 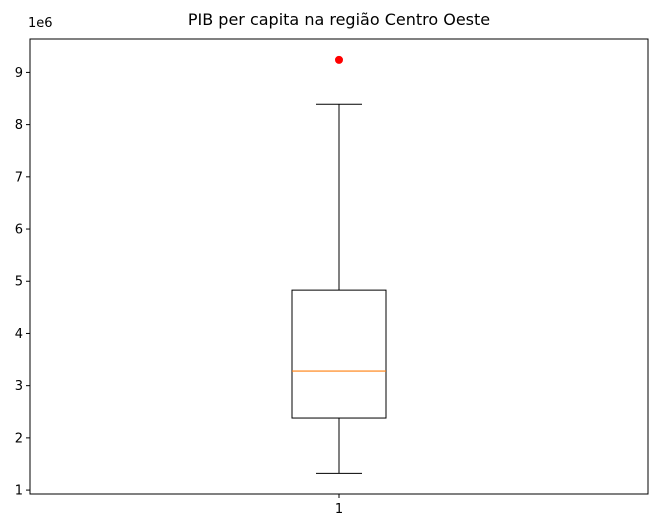 I want to click on y-tick-label: 9, so click(x=19, y=73).